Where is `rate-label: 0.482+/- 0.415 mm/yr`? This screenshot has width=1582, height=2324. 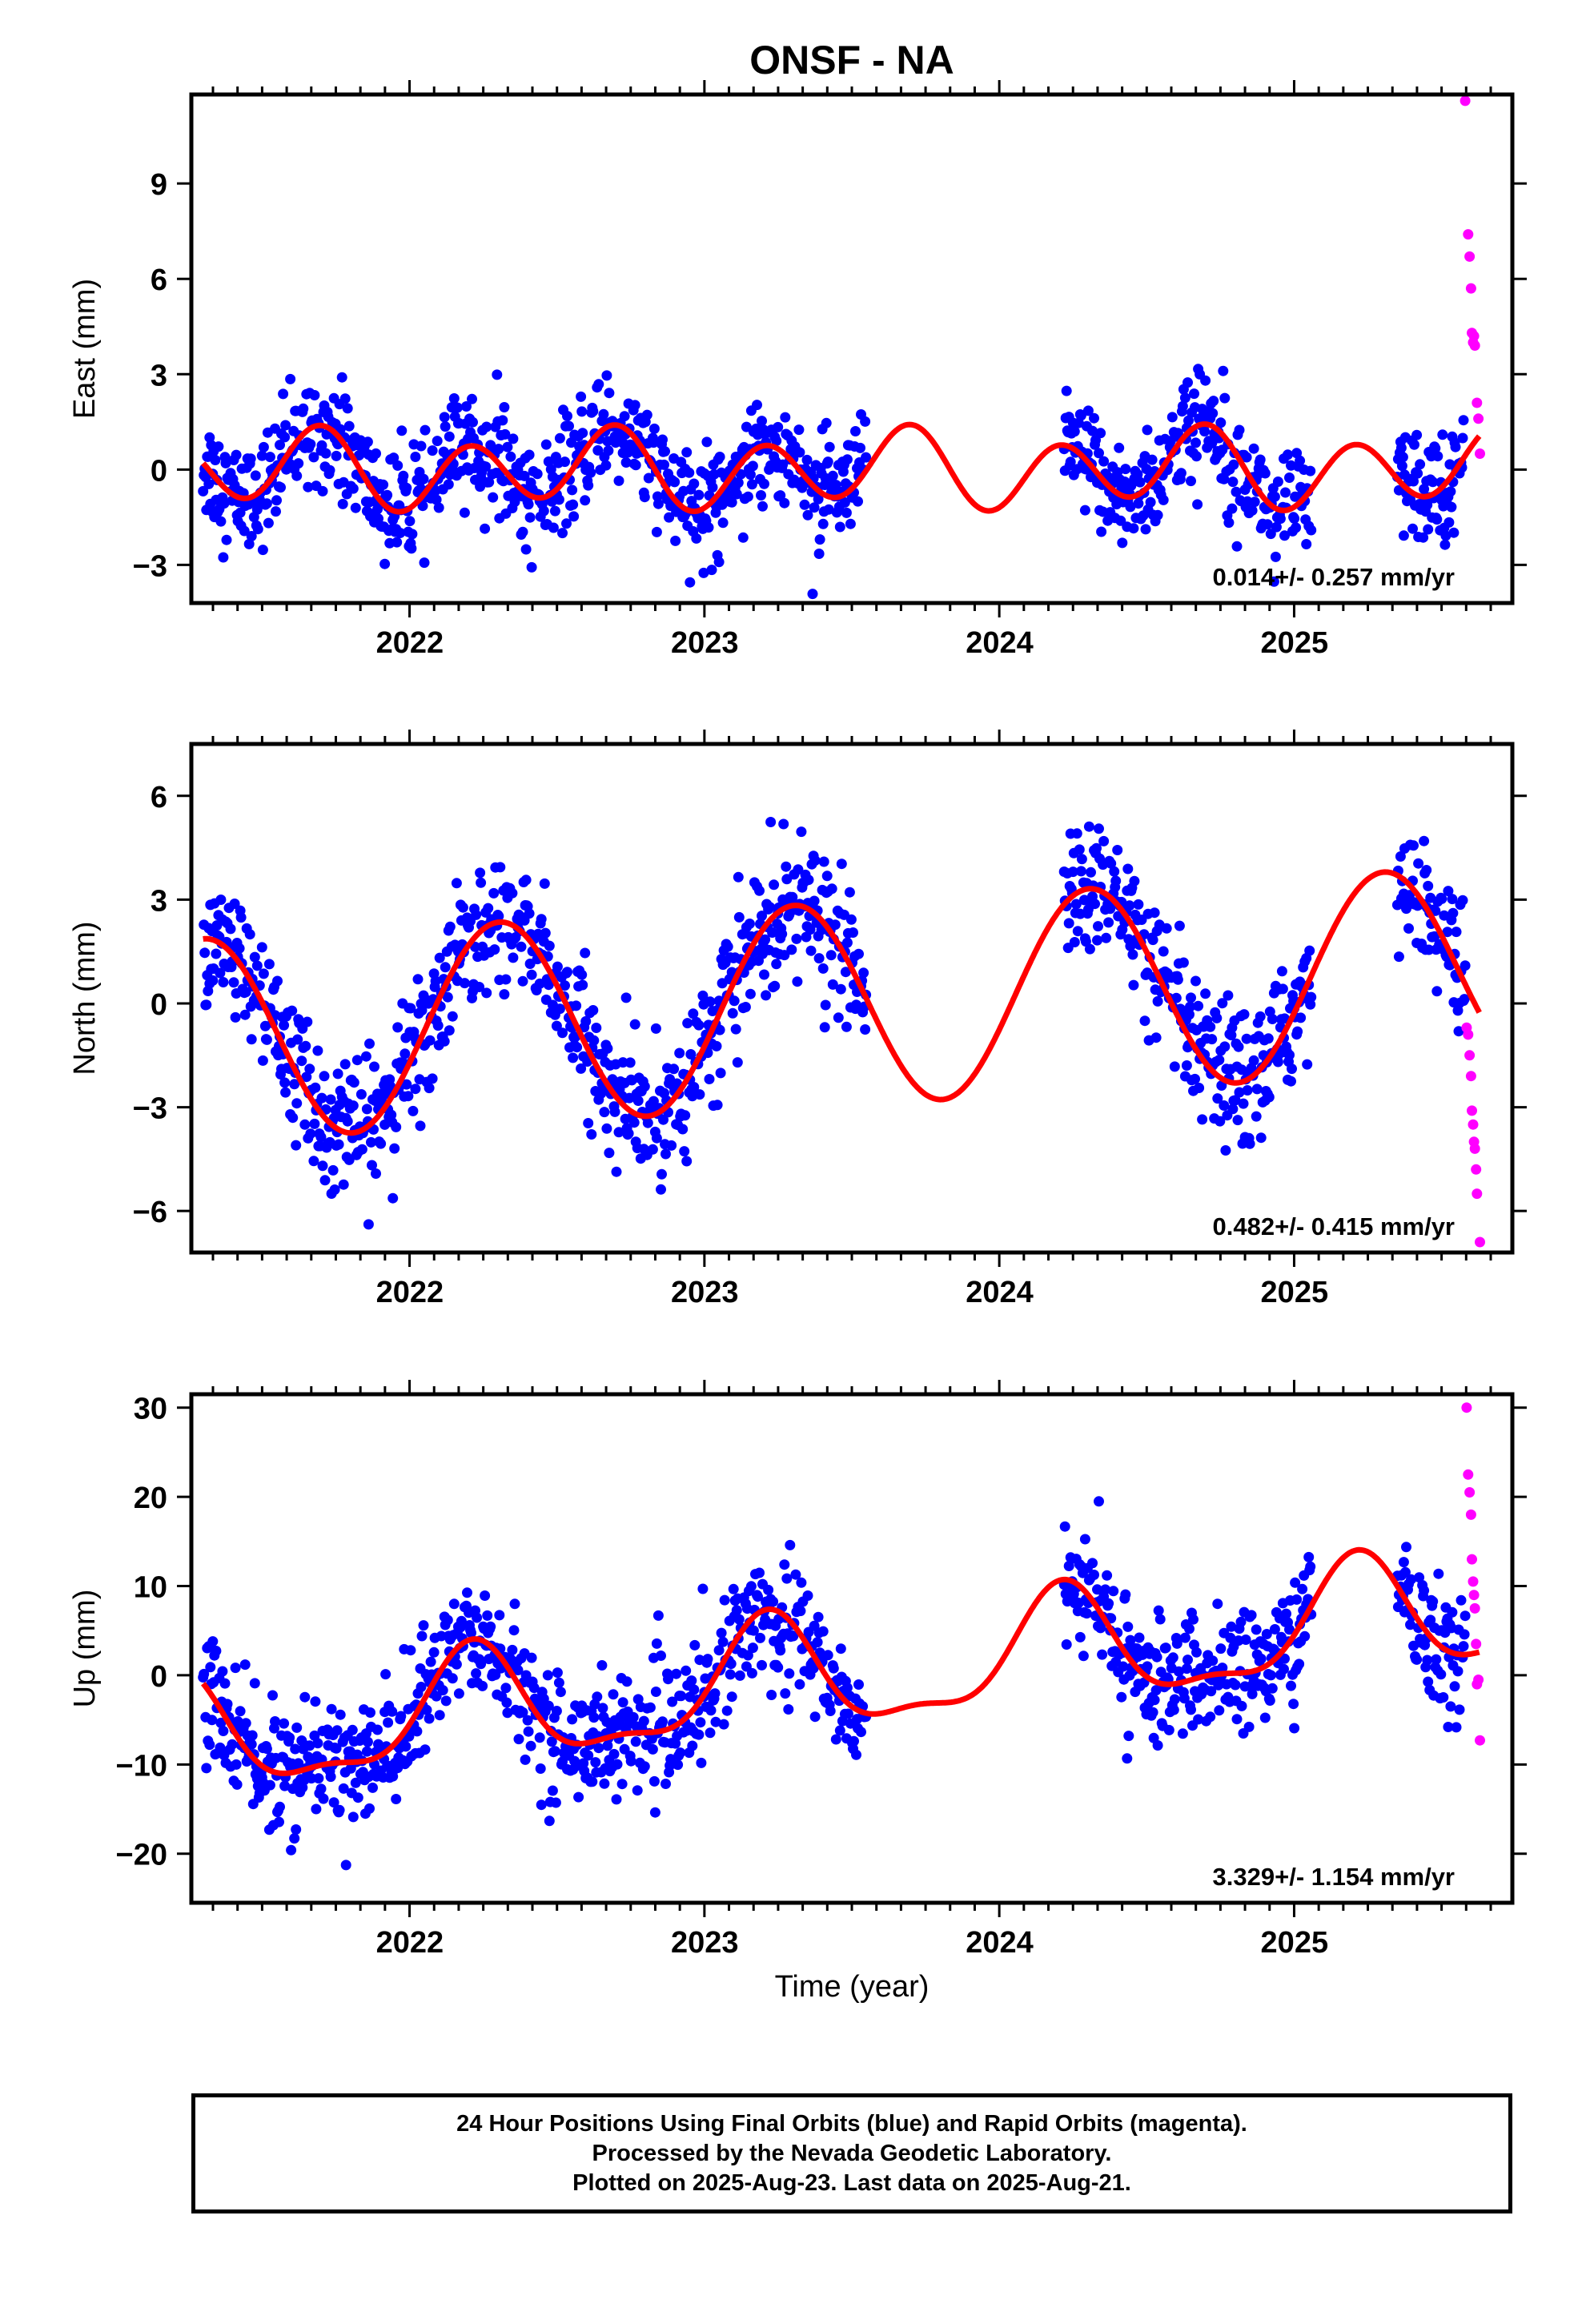 rate-label: 0.482+/- 0.415 mm/yr is located at coordinates (1334, 1226).